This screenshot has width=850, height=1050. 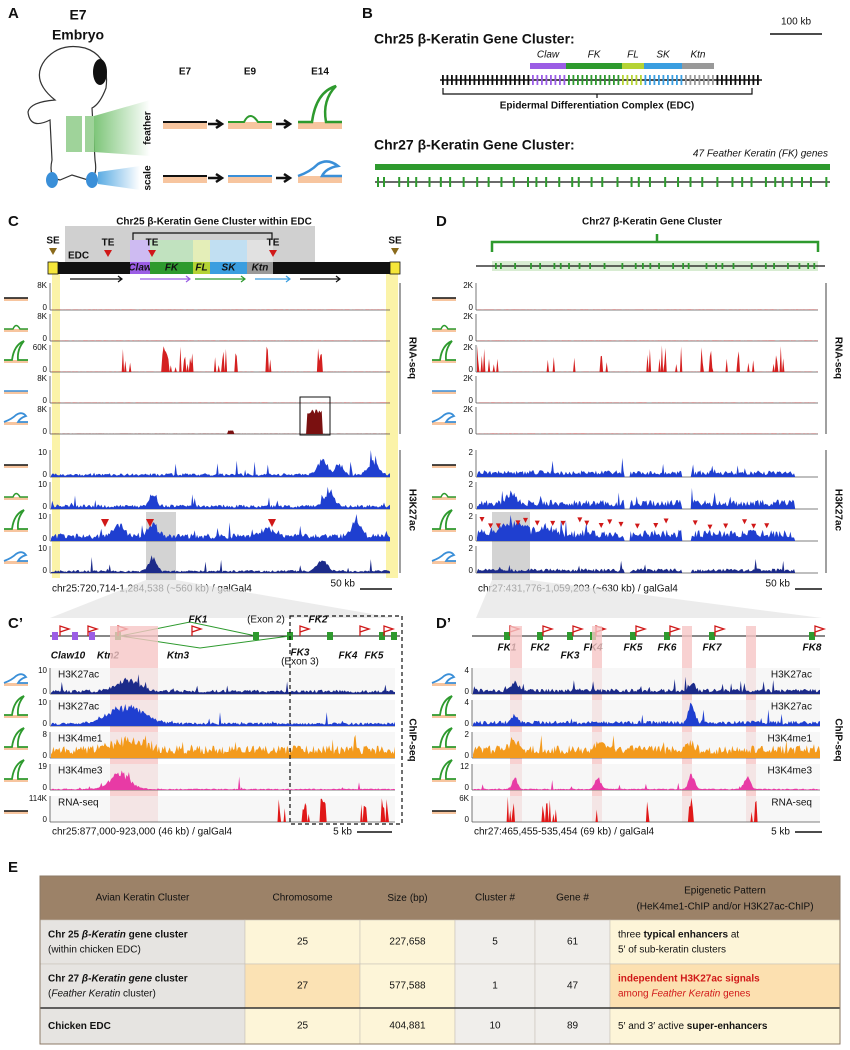 What do you see at coordinates (441, 221) in the screenshot?
I see `panel-label: D` at bounding box center [441, 221].